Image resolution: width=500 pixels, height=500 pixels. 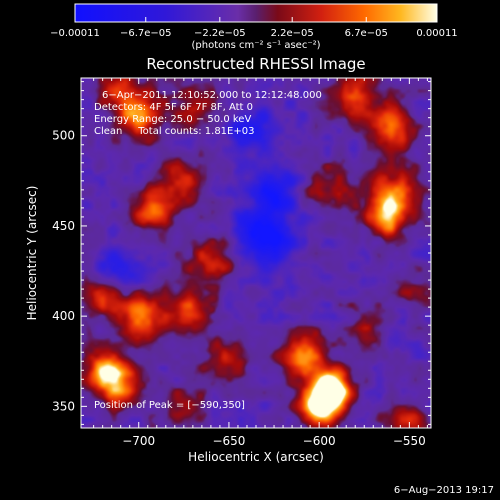 I want to click on chart-title: Reconstructed RHESSI Image, so click(x=255, y=64).